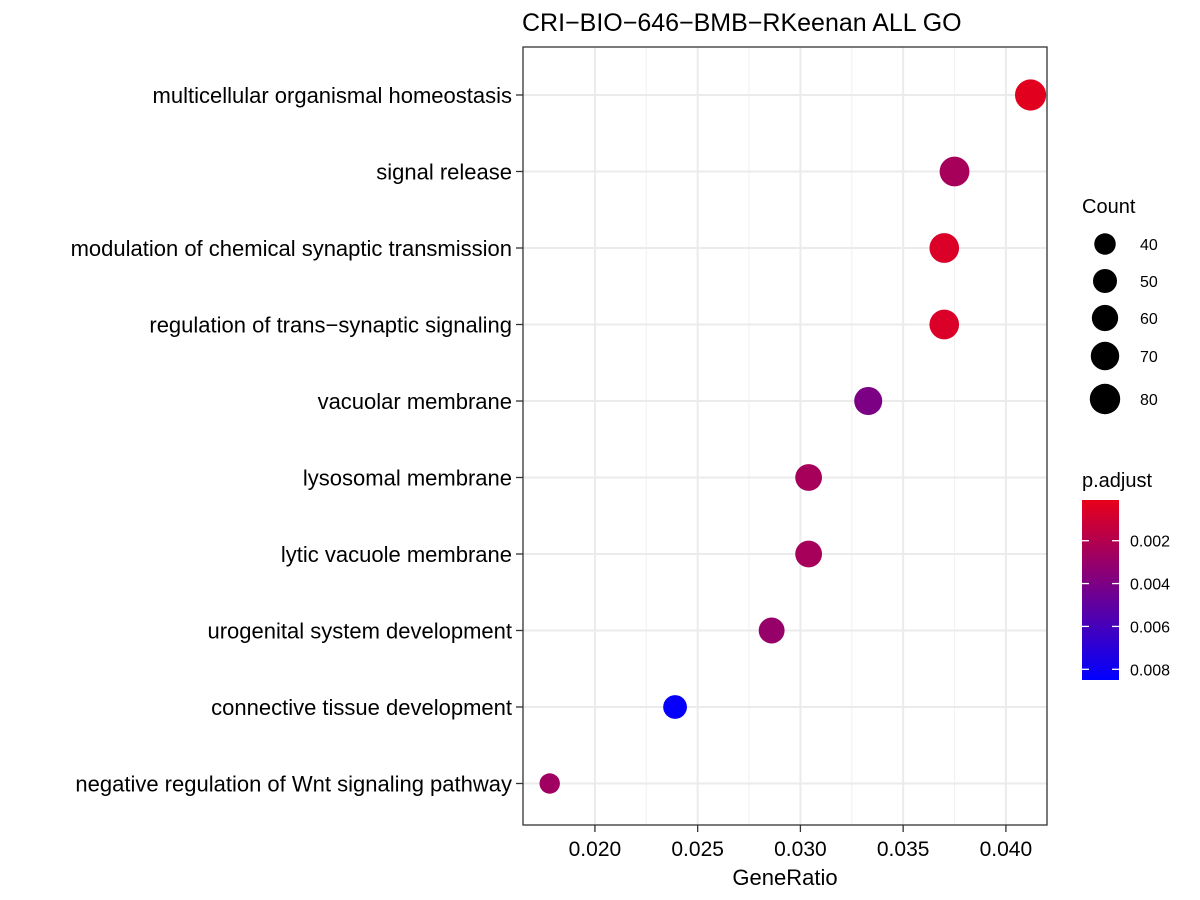 This screenshot has height=900, width=1200. Describe the element at coordinates (1150, 585) in the screenshot. I see `colorbar-label: 0.004` at that location.